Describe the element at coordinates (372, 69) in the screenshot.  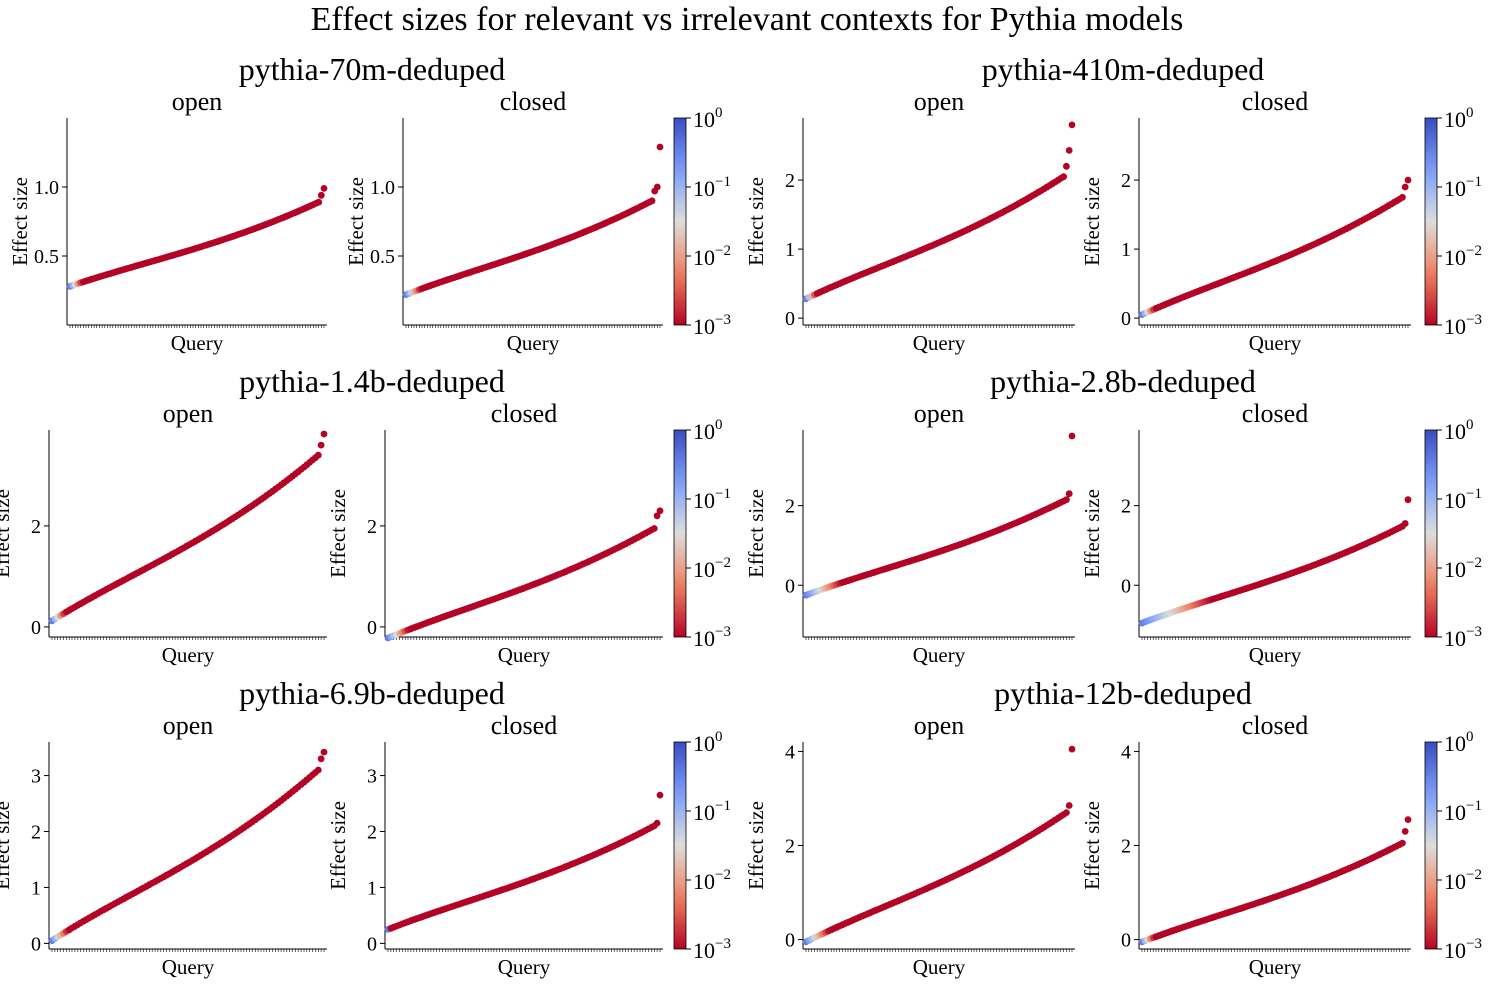
I see `model-title: pythia-70m-deduped` at that location.